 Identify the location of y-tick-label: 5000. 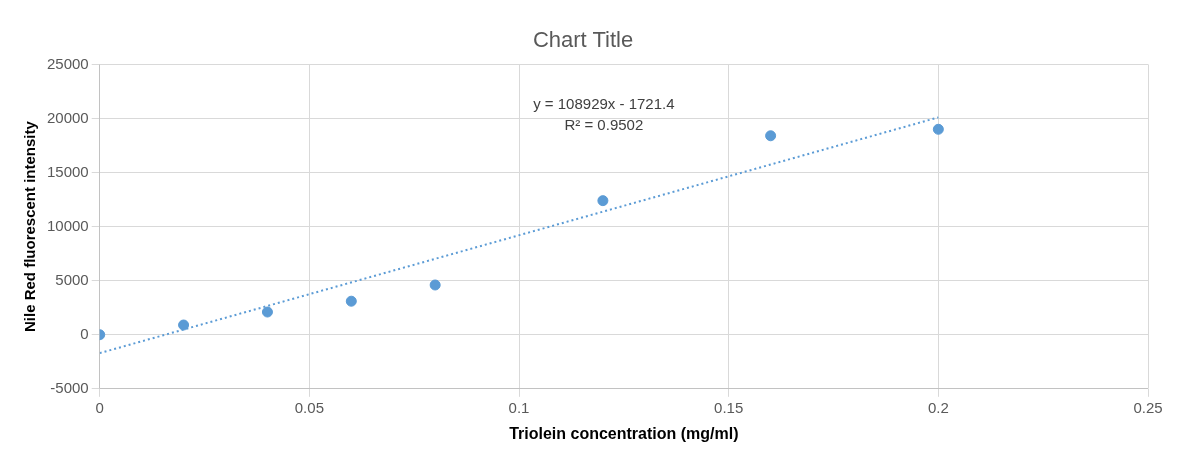
(72, 279).